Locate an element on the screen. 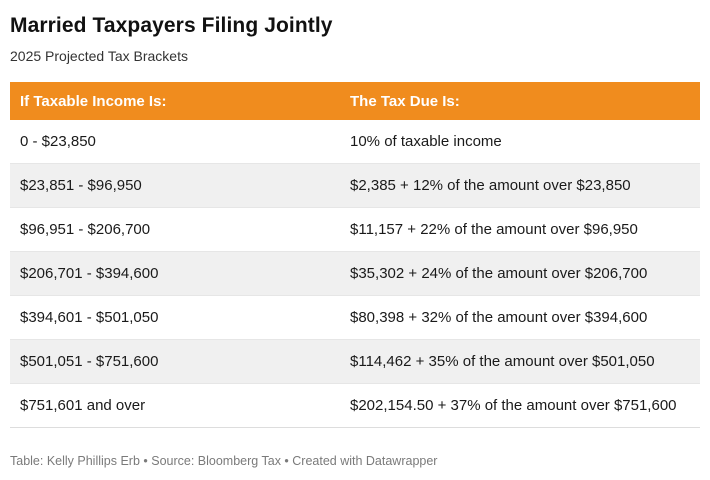 The width and height of the screenshot is (710, 480). column-header-tax-due: The Tax Due Is: is located at coordinates (520, 101).